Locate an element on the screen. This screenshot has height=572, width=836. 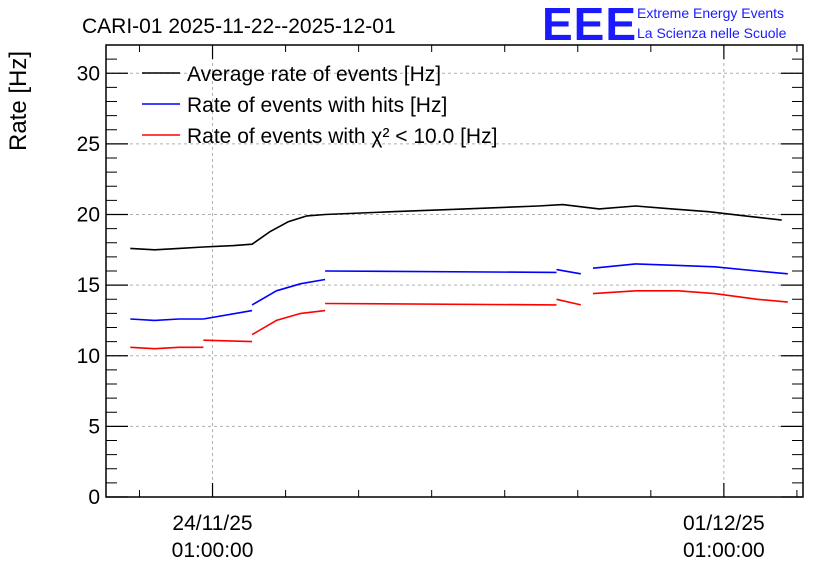
y-tick-label: 10 is located at coordinates (88, 356).